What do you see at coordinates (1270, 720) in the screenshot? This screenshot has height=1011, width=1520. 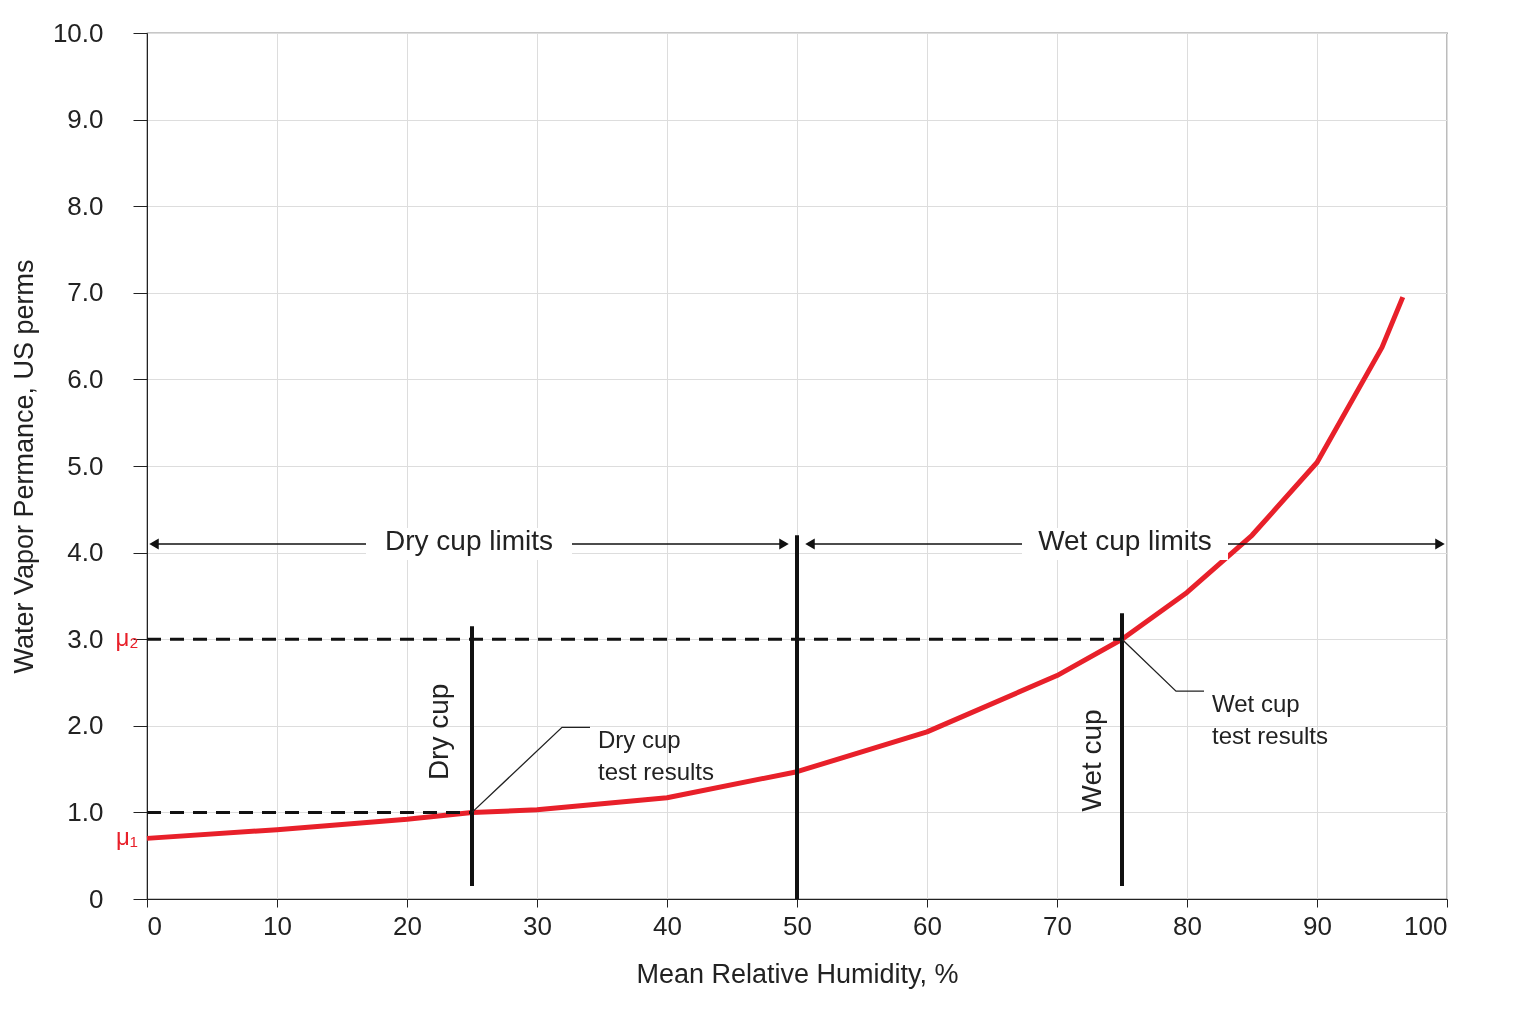 I see `annotation: Wet cup test results` at bounding box center [1270, 720].